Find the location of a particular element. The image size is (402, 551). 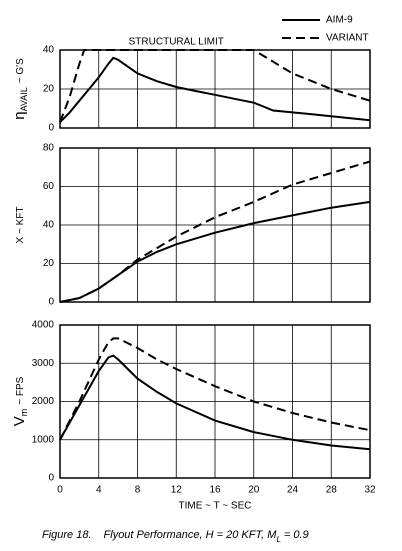

caption-part: L is located at coordinates (278, 539).